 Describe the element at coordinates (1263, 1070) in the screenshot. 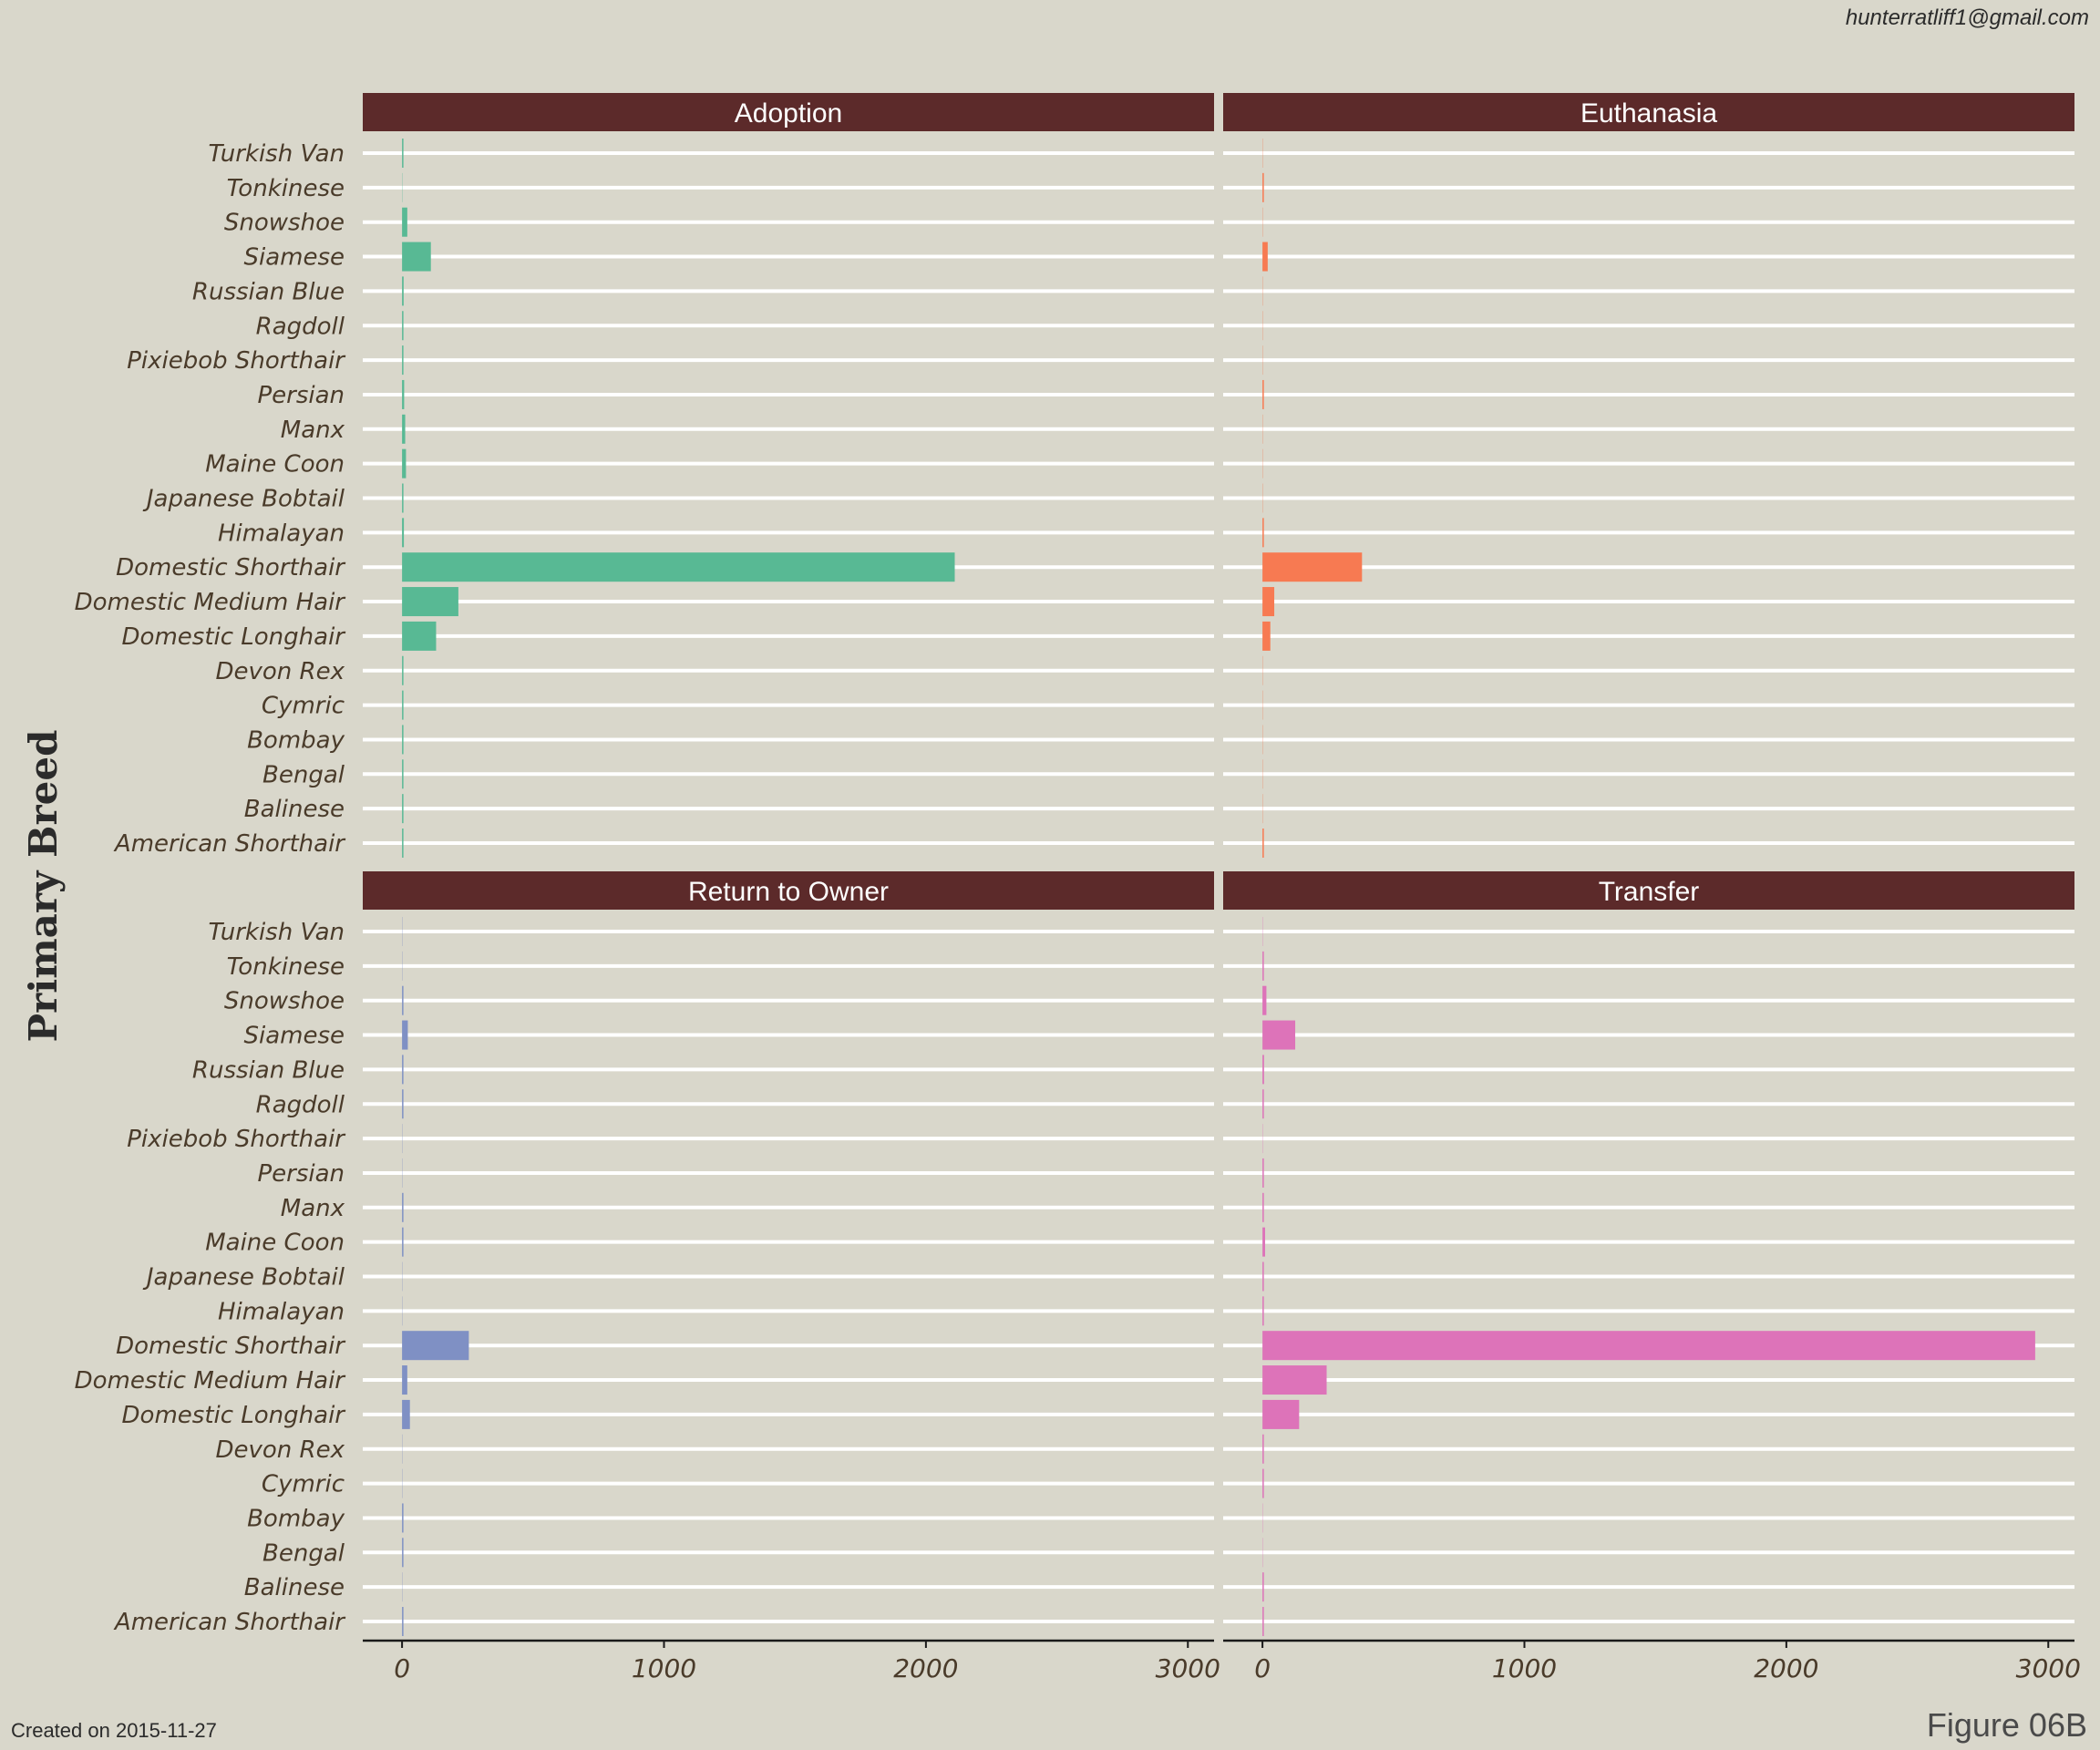

I see `bar-transfer-russian-blue` at that location.